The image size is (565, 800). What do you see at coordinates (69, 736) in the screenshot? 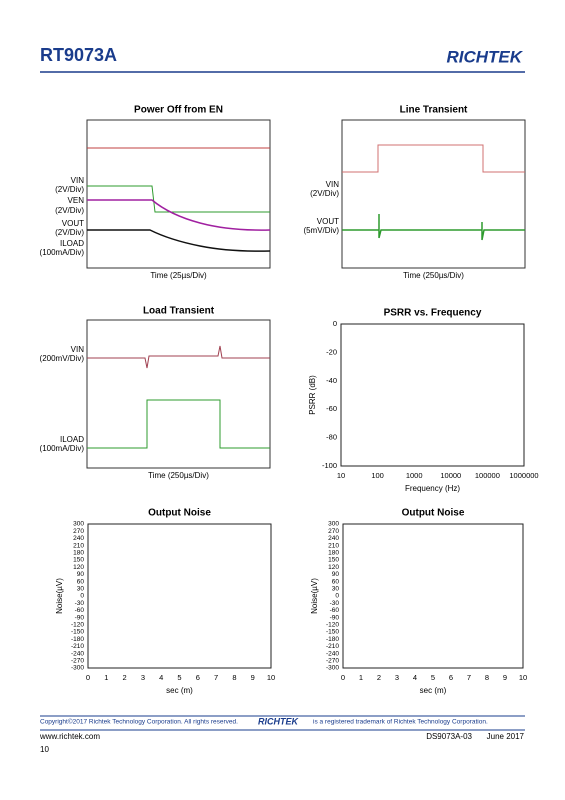
I see `website: www.richtek.com` at bounding box center [69, 736].